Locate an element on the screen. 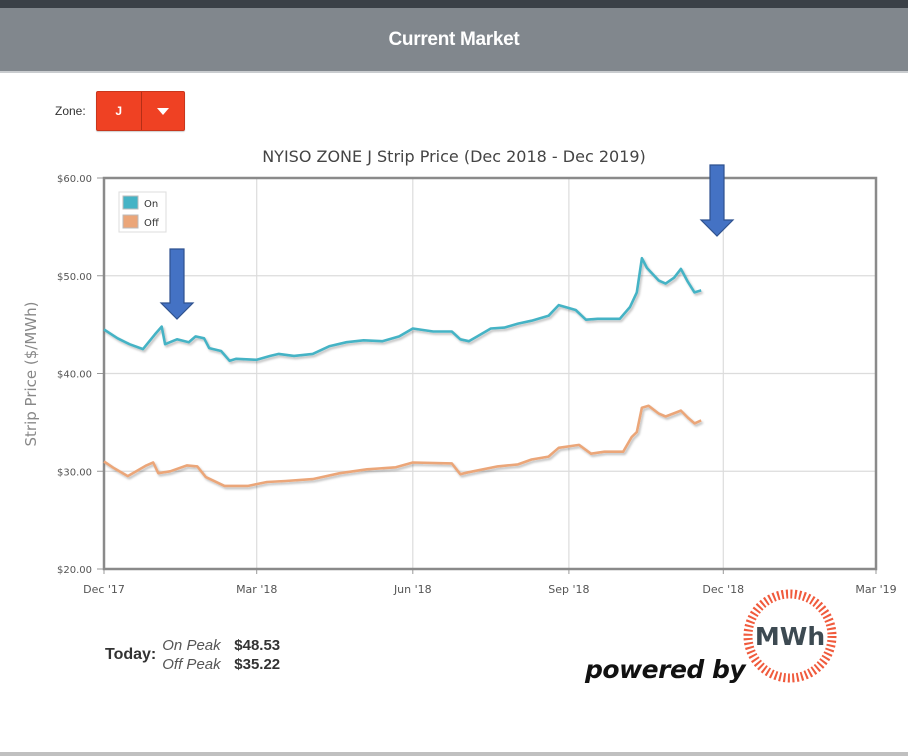 Image resolution: width=908 pixels, height=756 pixels. zone-selected-value: J is located at coordinates (119, 111).